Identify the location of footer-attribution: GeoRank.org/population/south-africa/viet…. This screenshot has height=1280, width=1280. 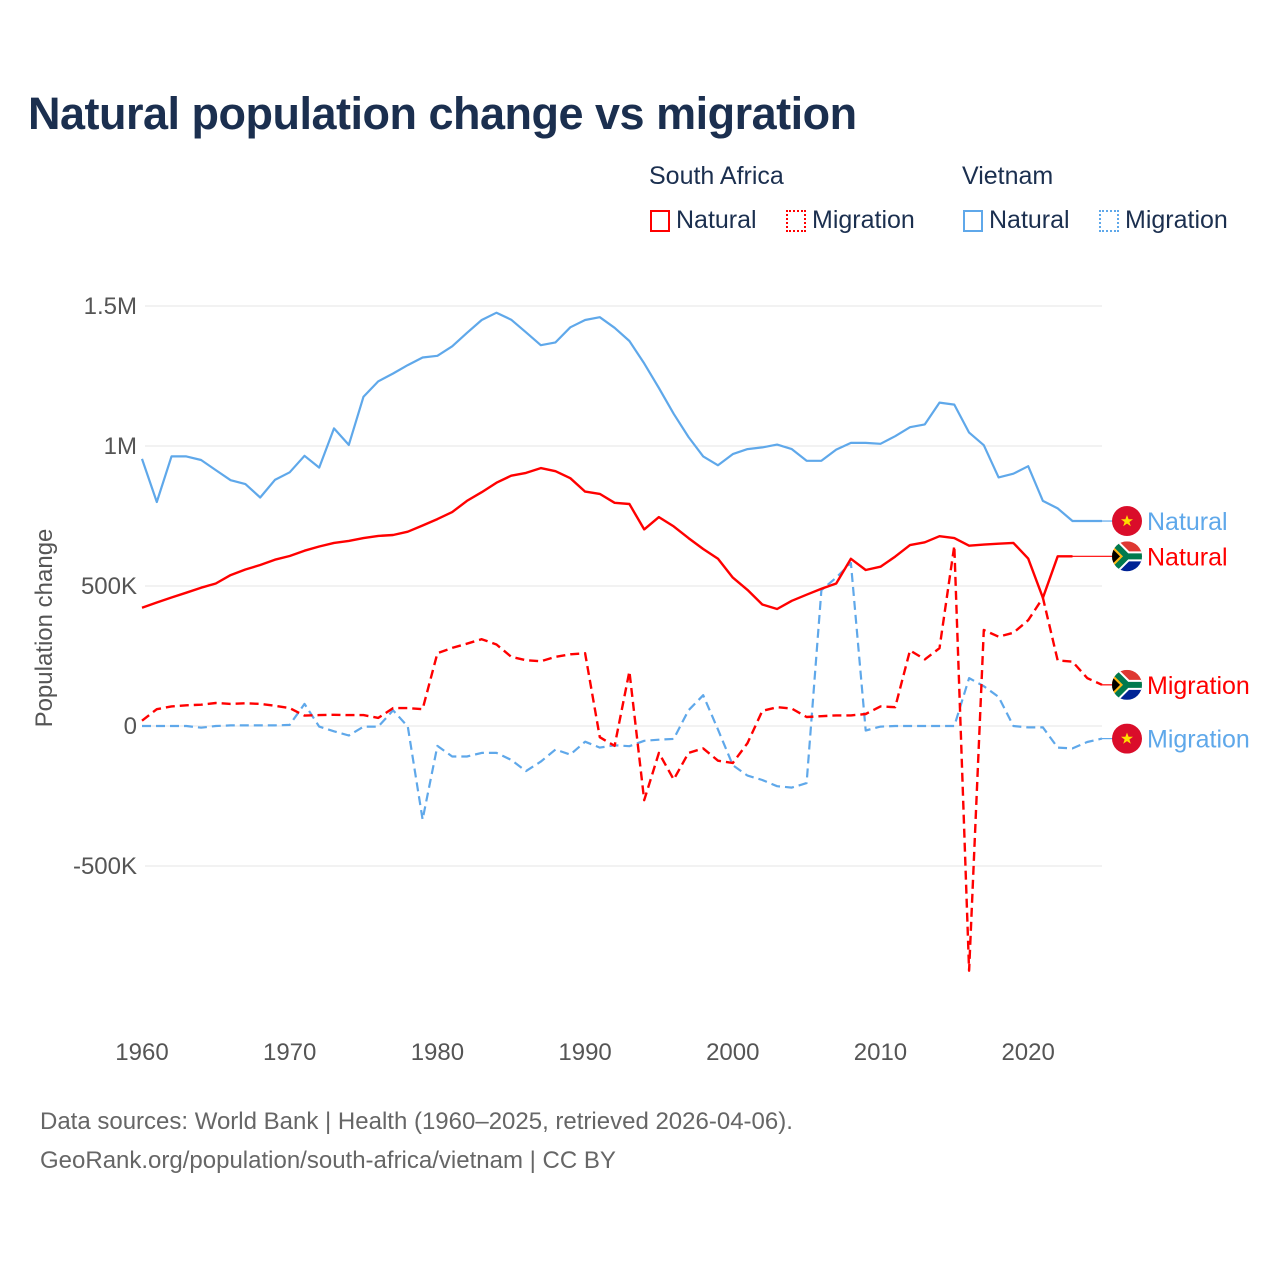
(328, 1160).